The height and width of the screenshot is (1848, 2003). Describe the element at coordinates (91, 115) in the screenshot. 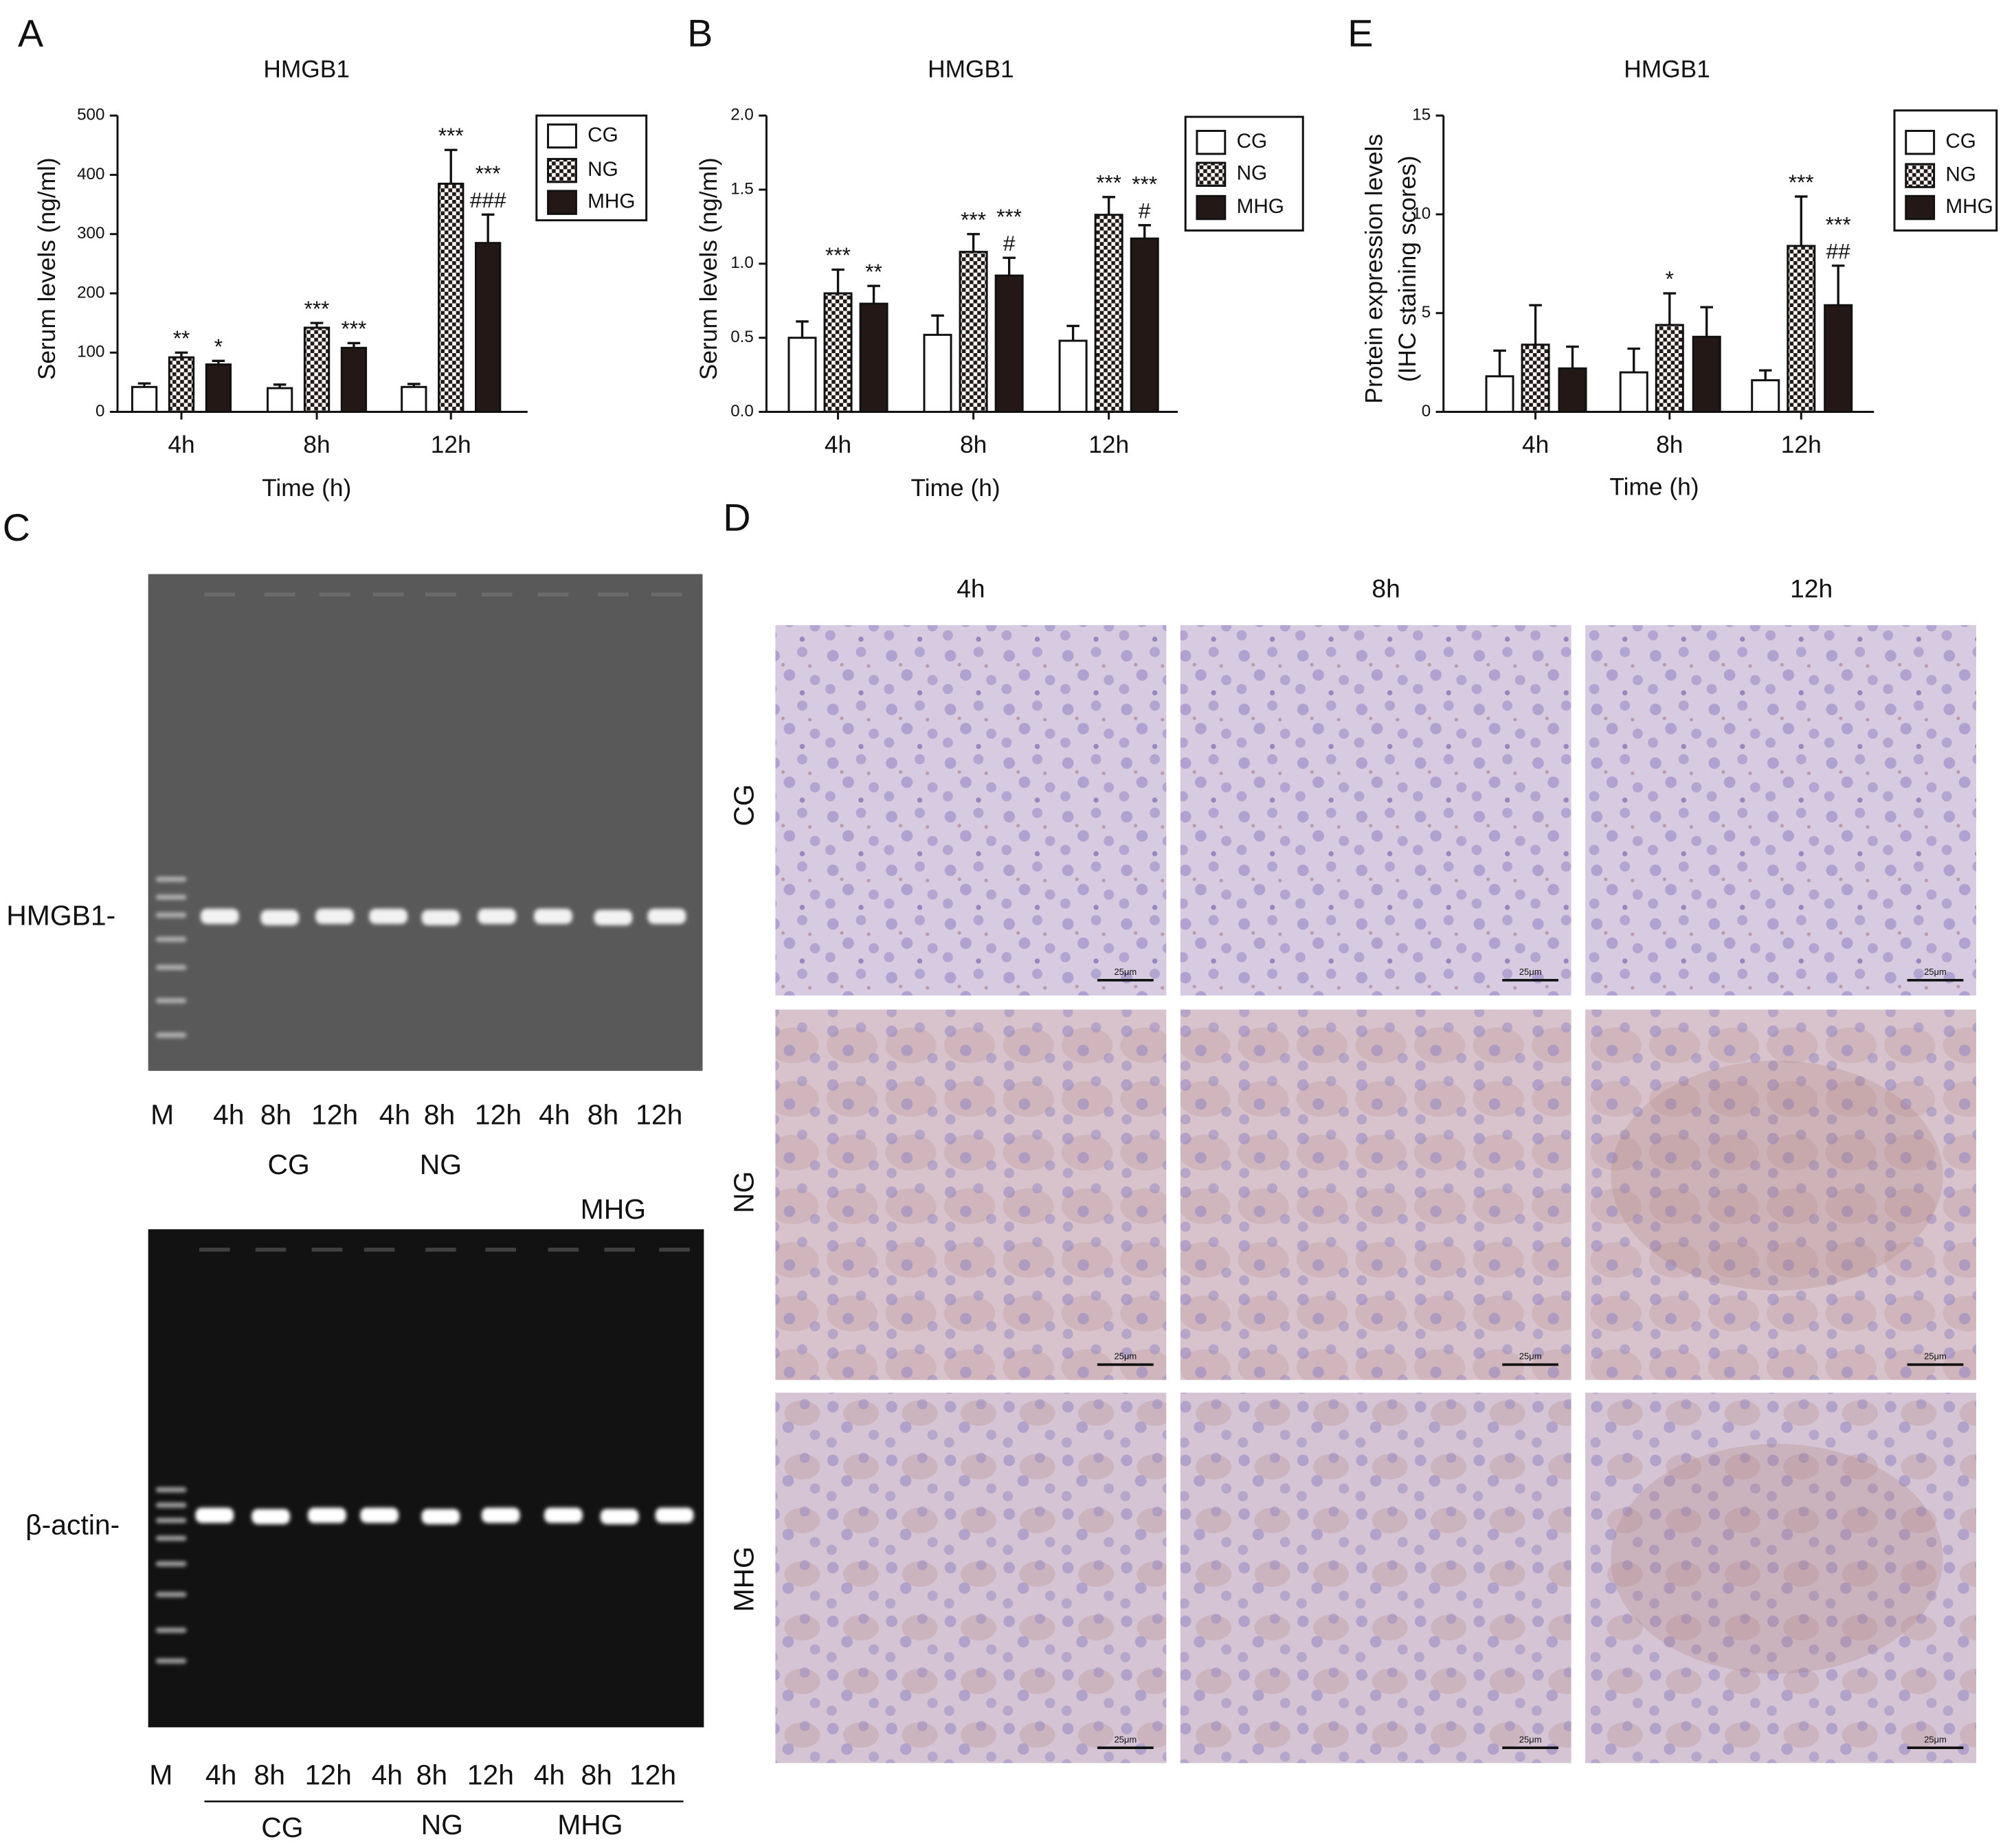

I see `y-tick-label: 500` at that location.